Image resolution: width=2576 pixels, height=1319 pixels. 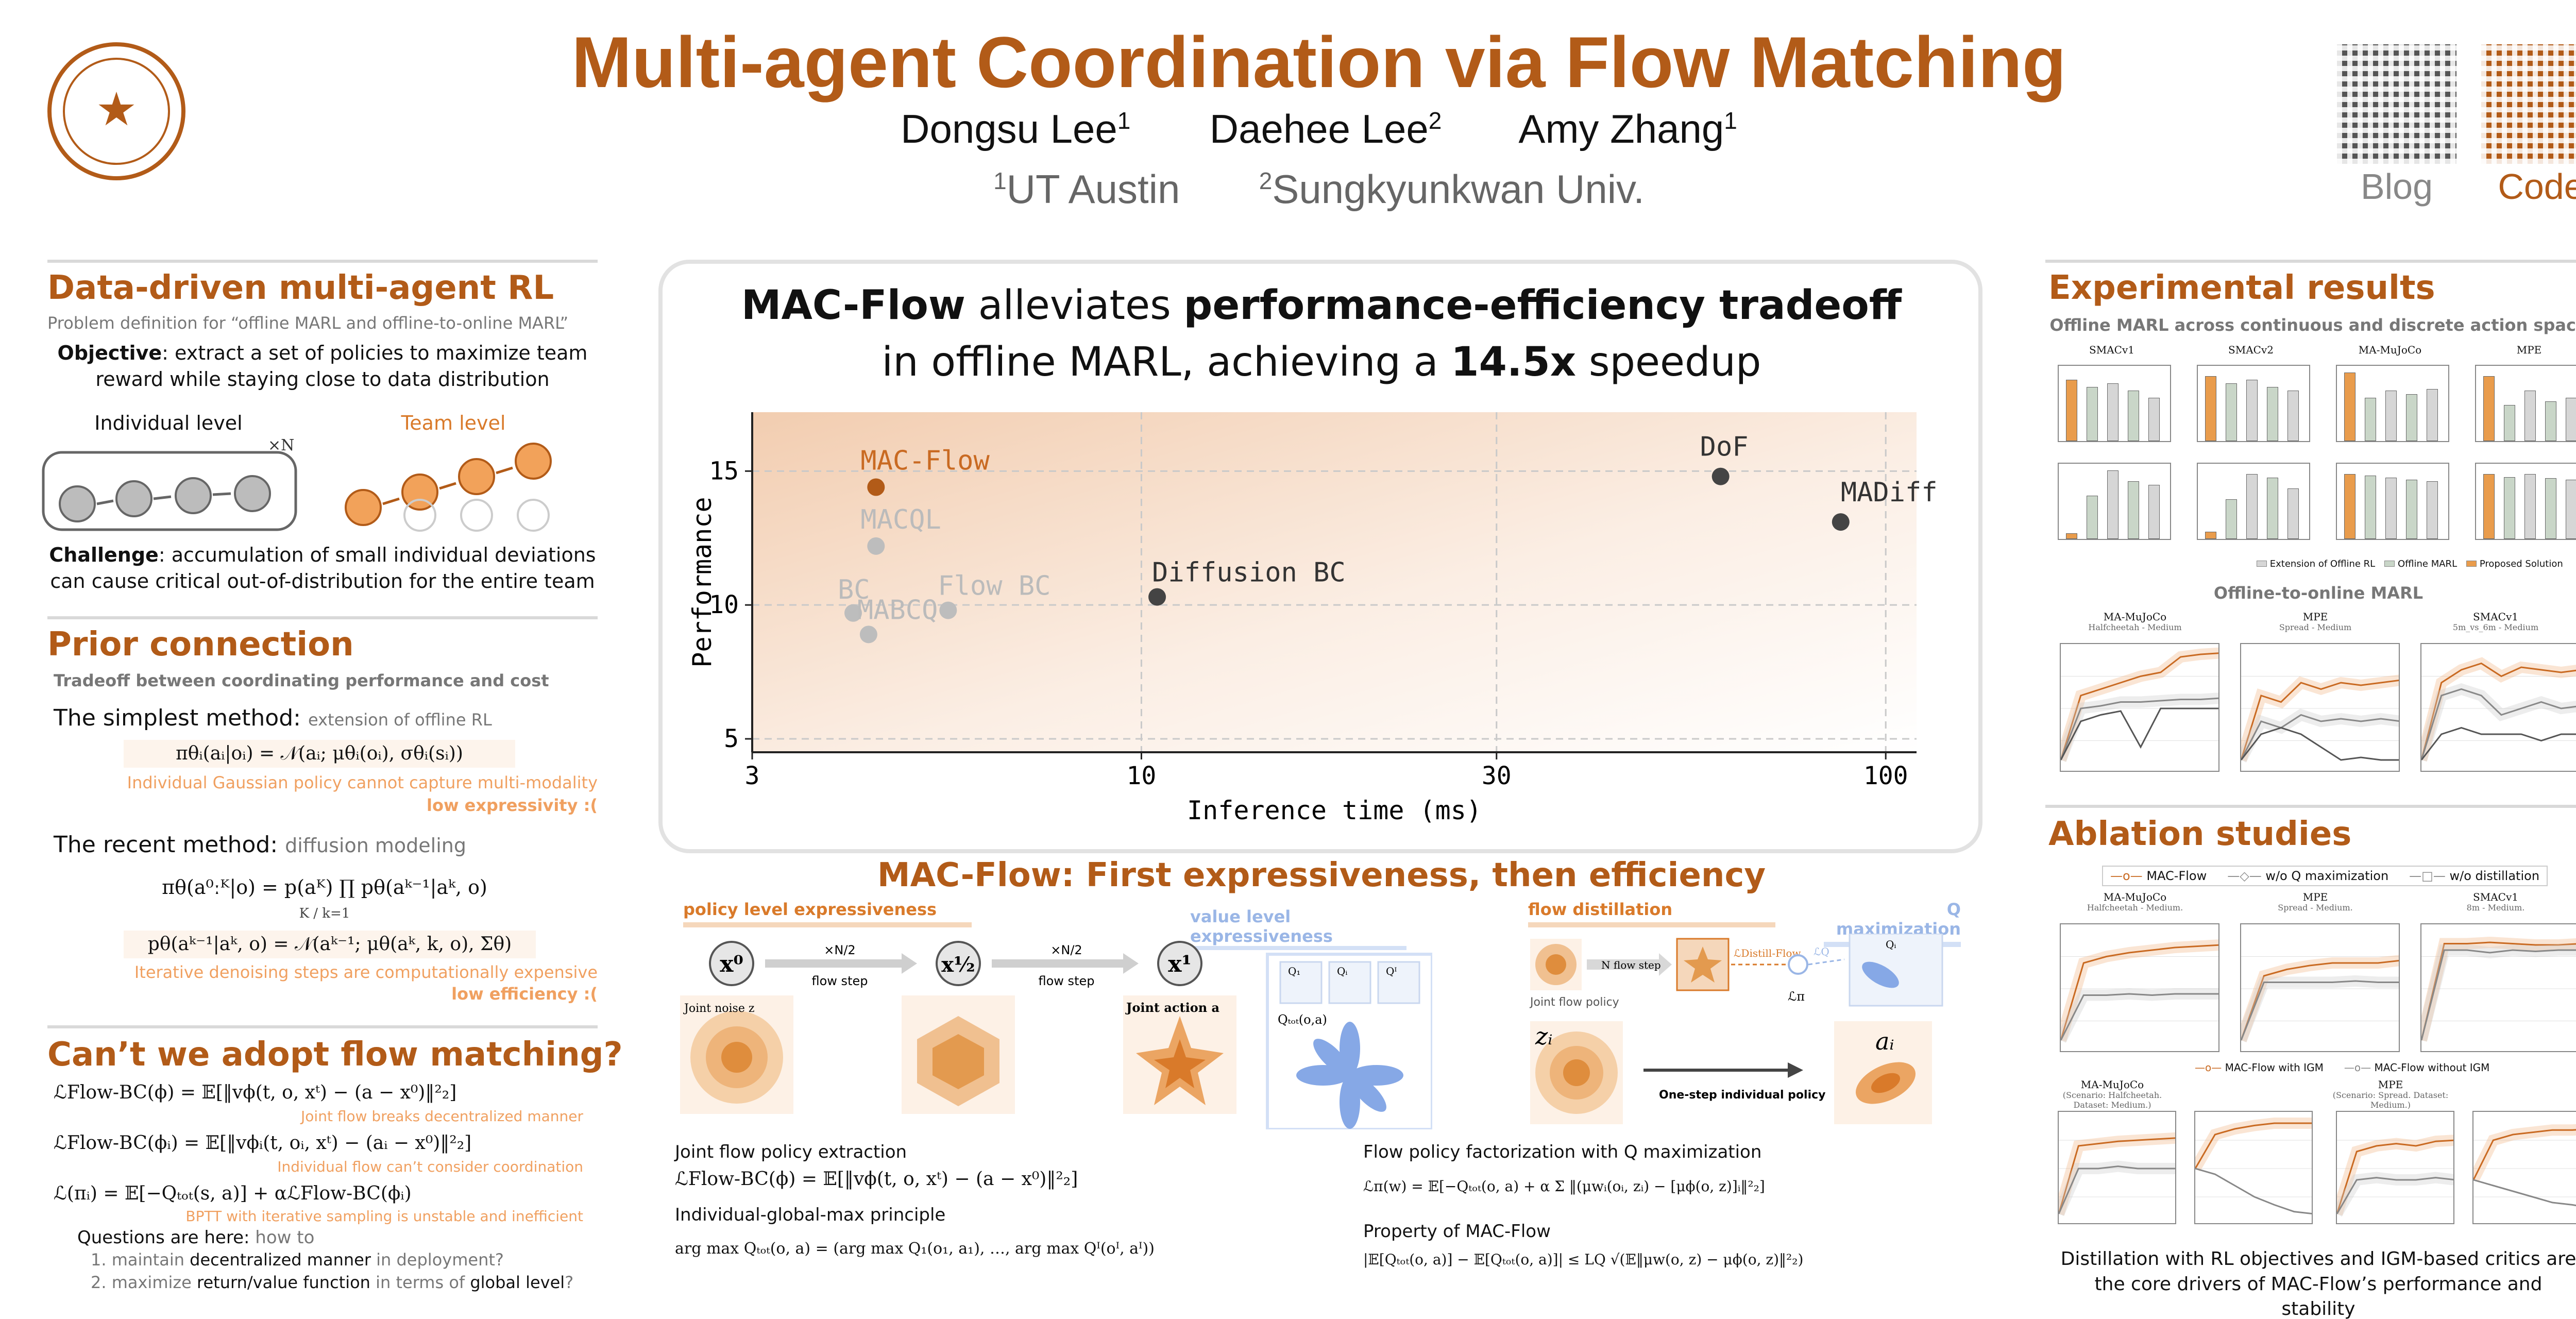 What do you see at coordinates (1298, 928) in the screenshot?
I see `panel-value-label: value level expressiveness` at bounding box center [1298, 928].